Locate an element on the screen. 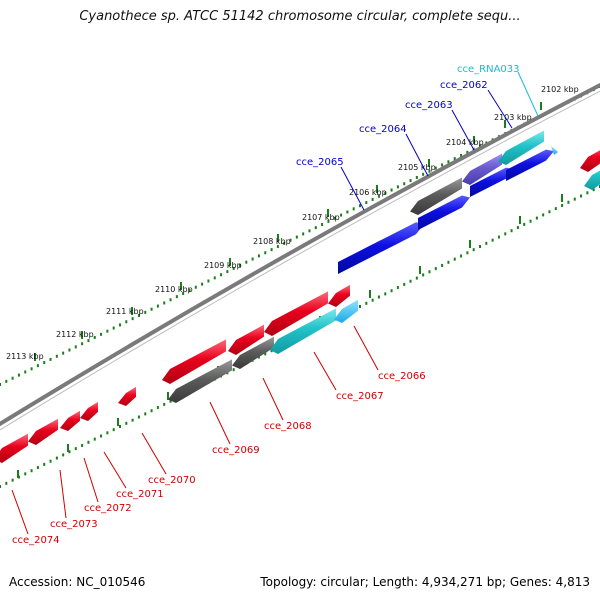  label-cce_2068-leader is located at coordinates (273, 399).